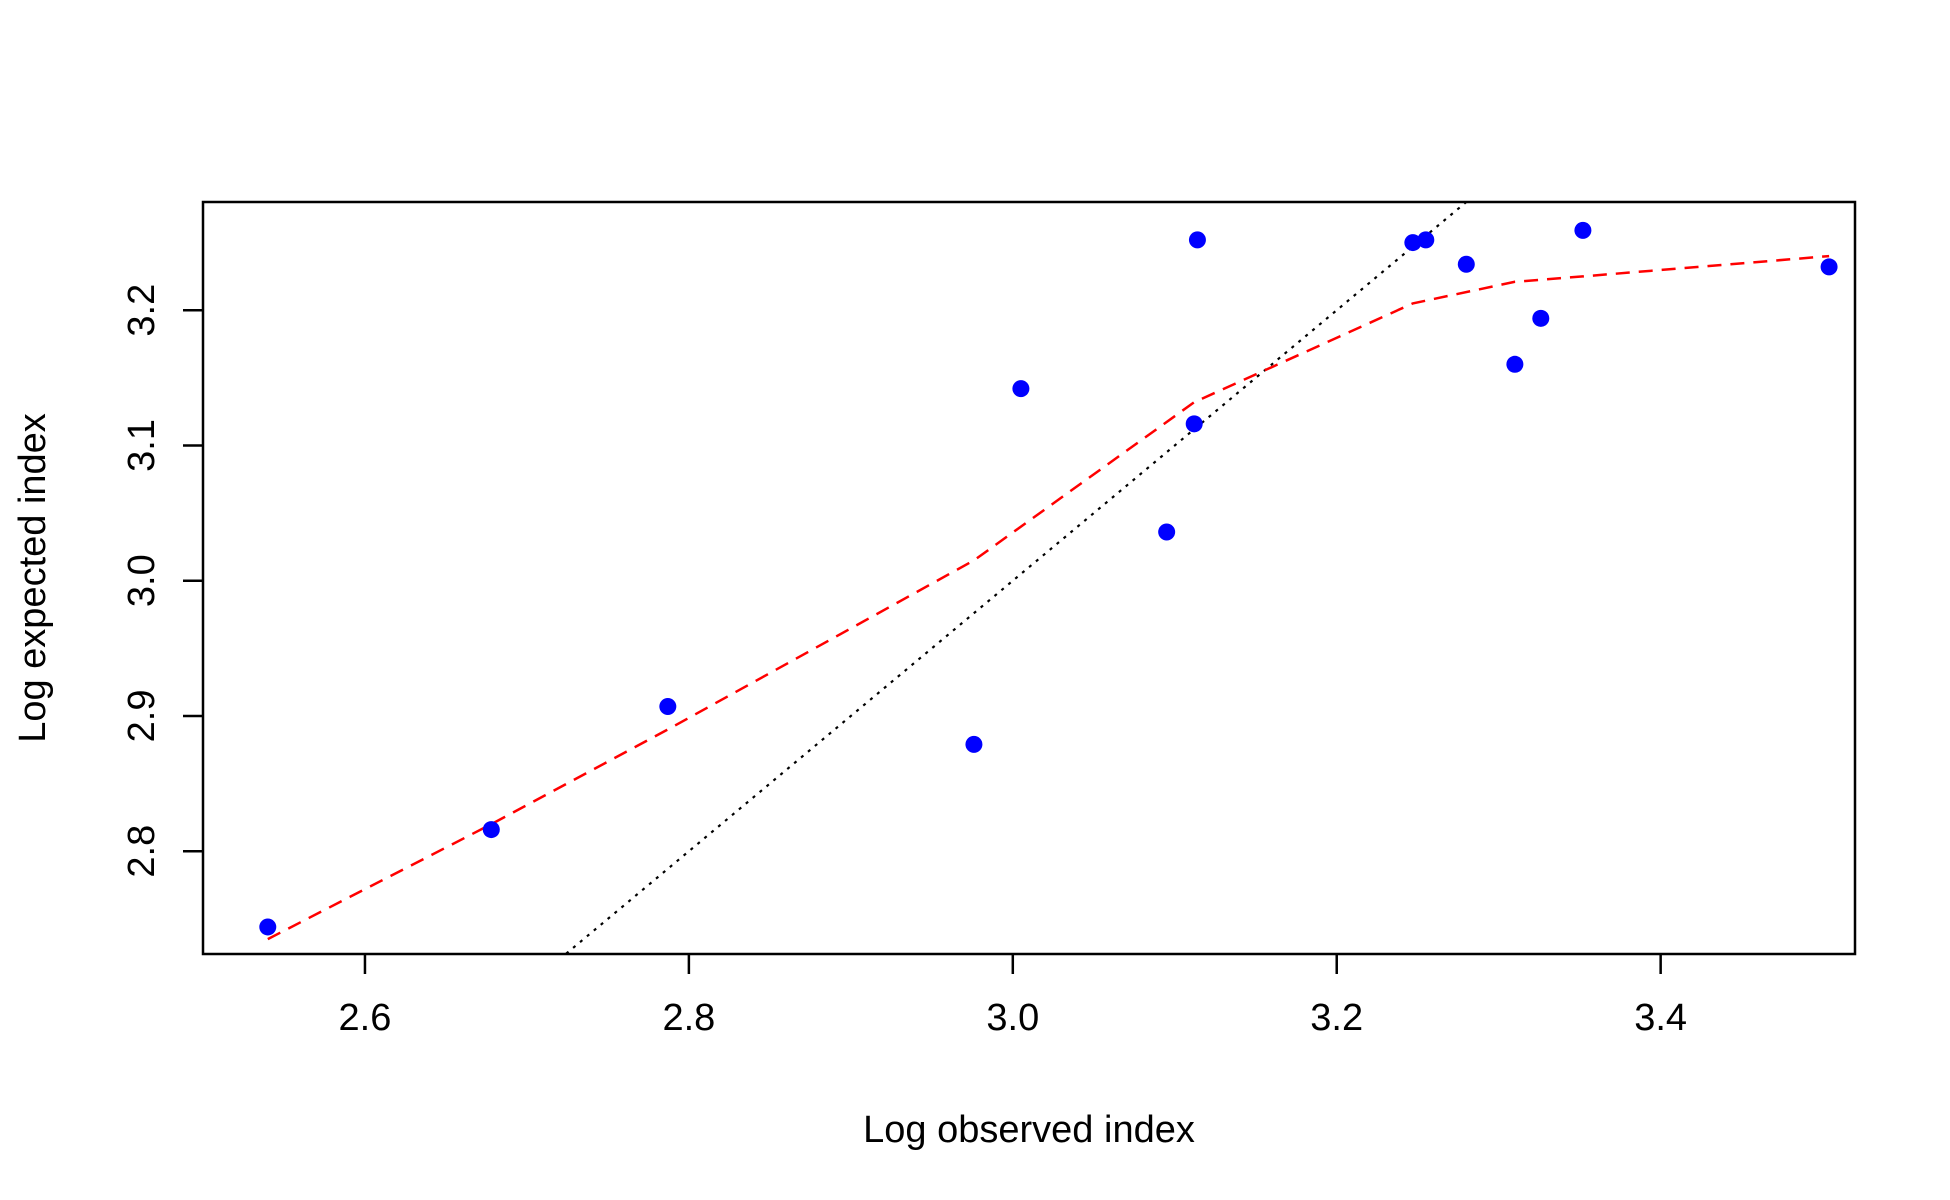 The width and height of the screenshot is (1950, 1200). What do you see at coordinates (142, 445) in the screenshot?
I see `y-tick-label: 3.1` at bounding box center [142, 445].